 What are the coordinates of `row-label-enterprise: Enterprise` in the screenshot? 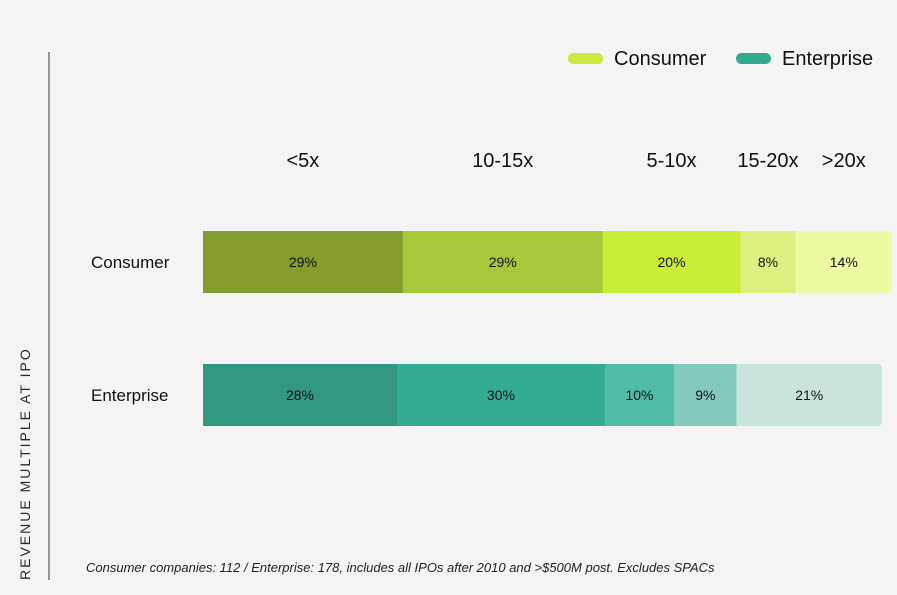 It's located at (129, 395).